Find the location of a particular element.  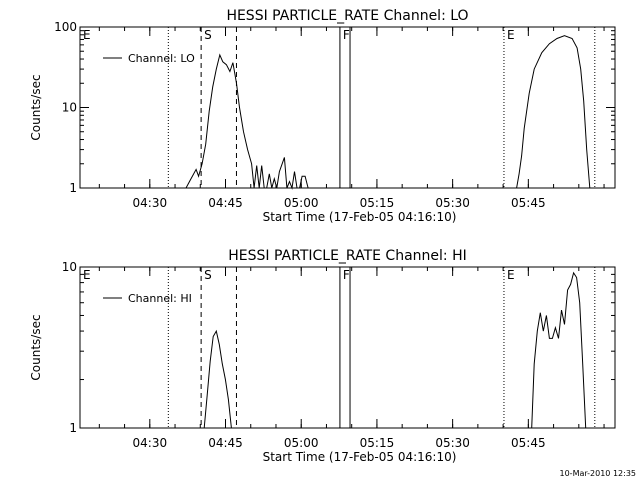

chart-title: HESSI PARTICLE_RATE Channel: LO is located at coordinates (347, 16).